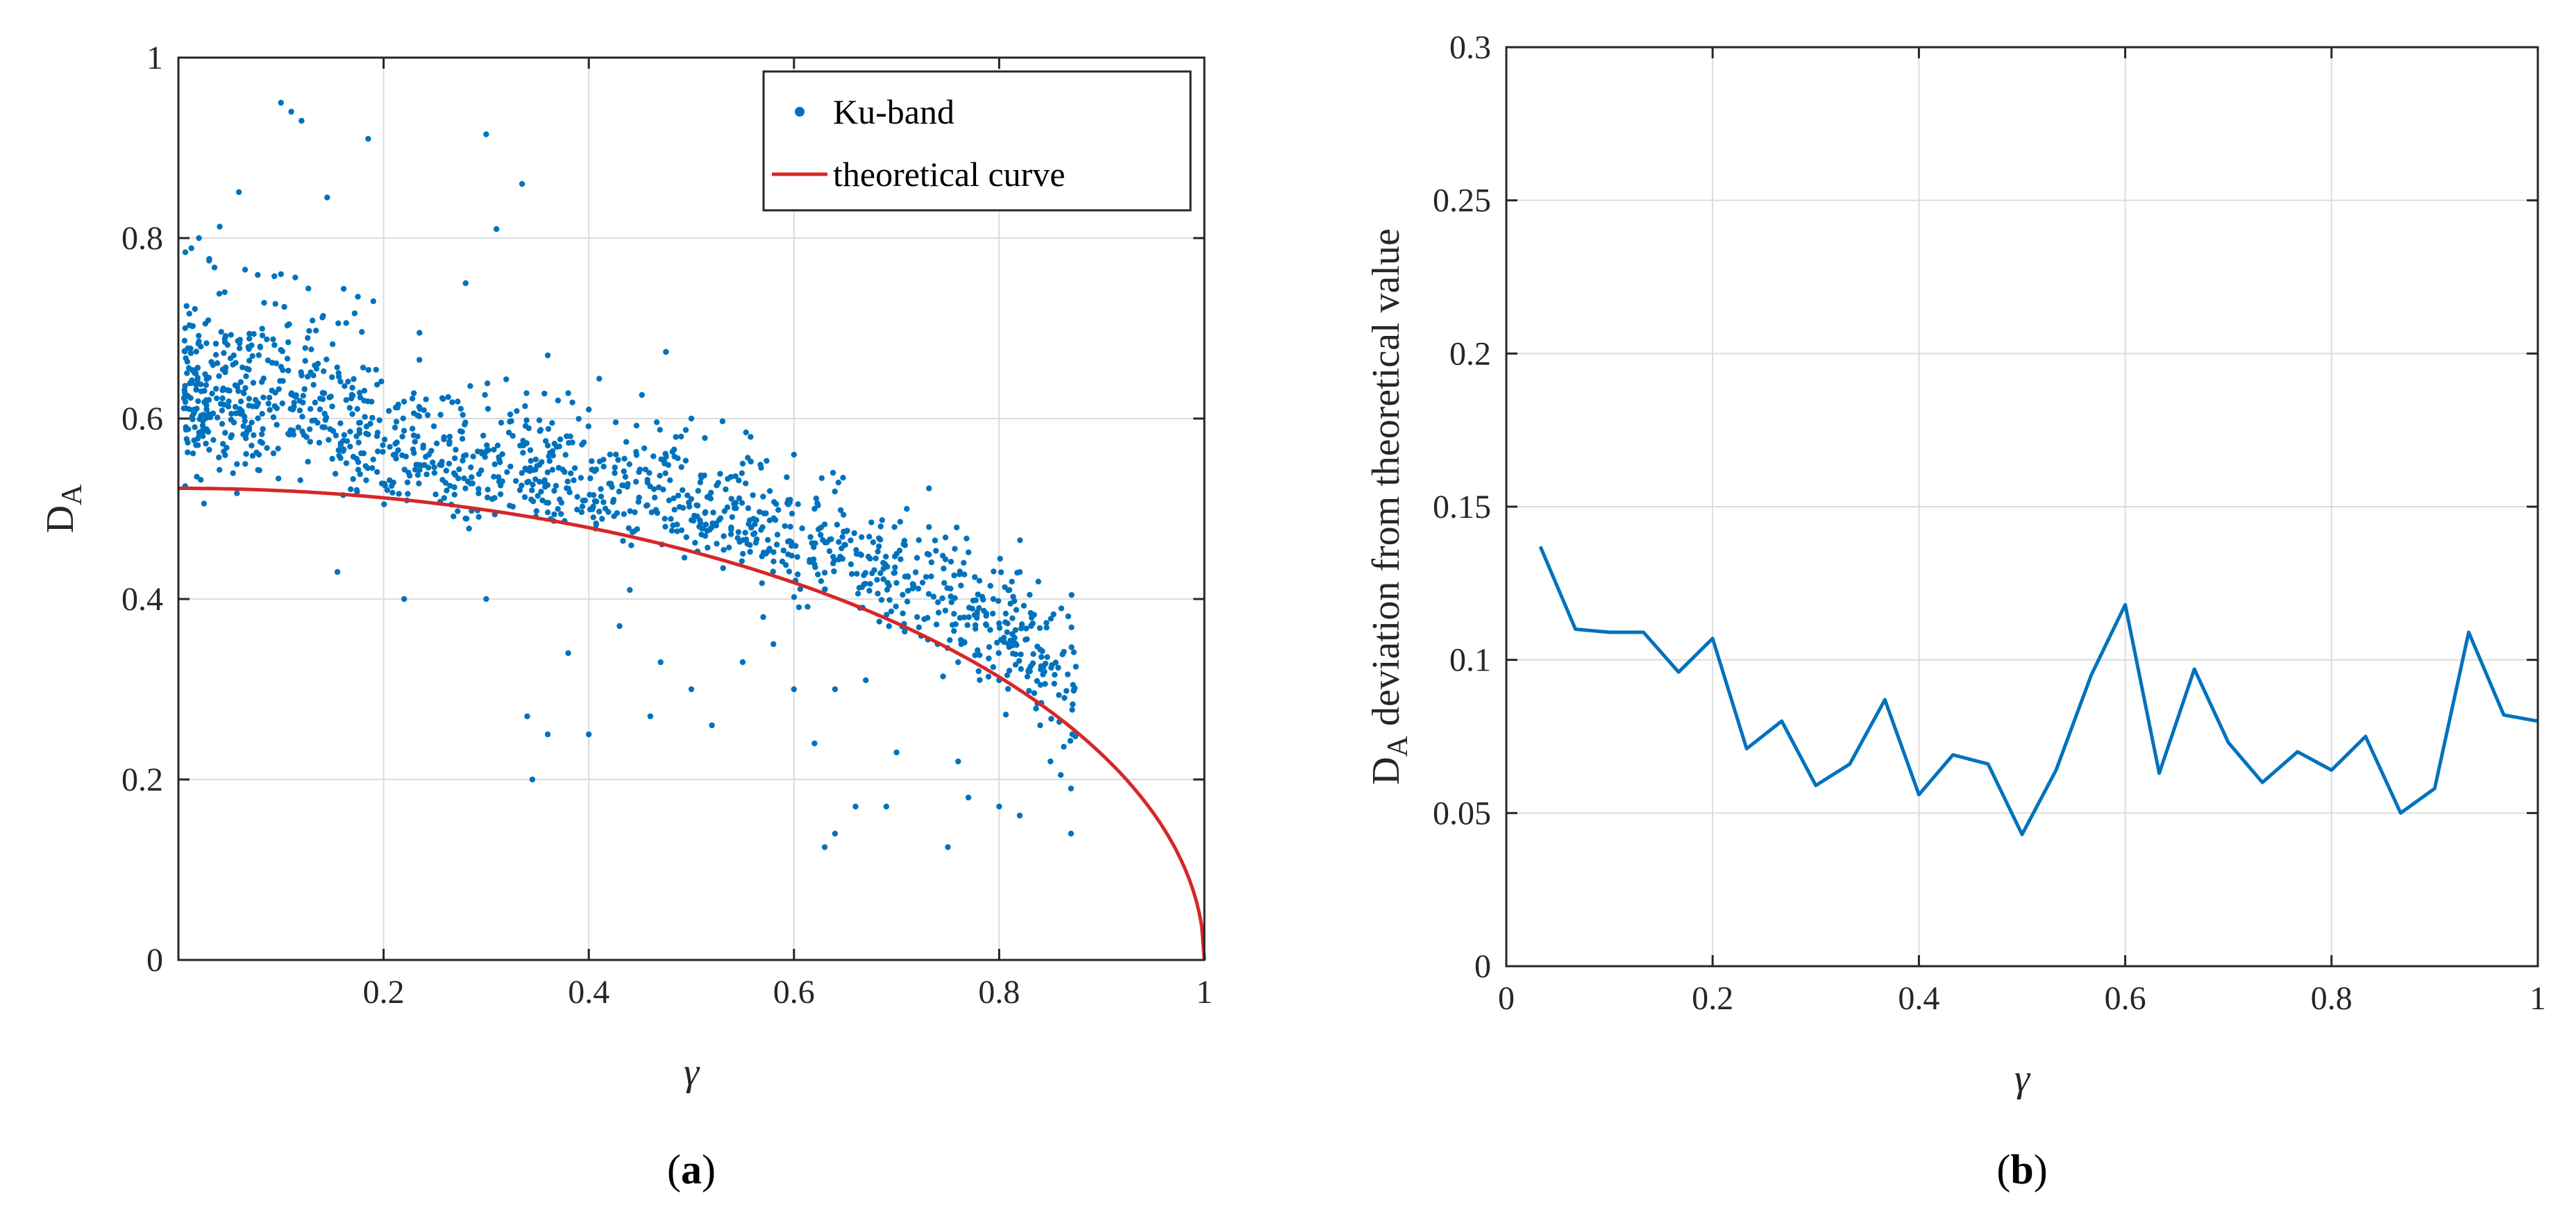  Describe the element at coordinates (588, 992) in the screenshot. I see `a-x-tick-label-1: 0.4` at that location.